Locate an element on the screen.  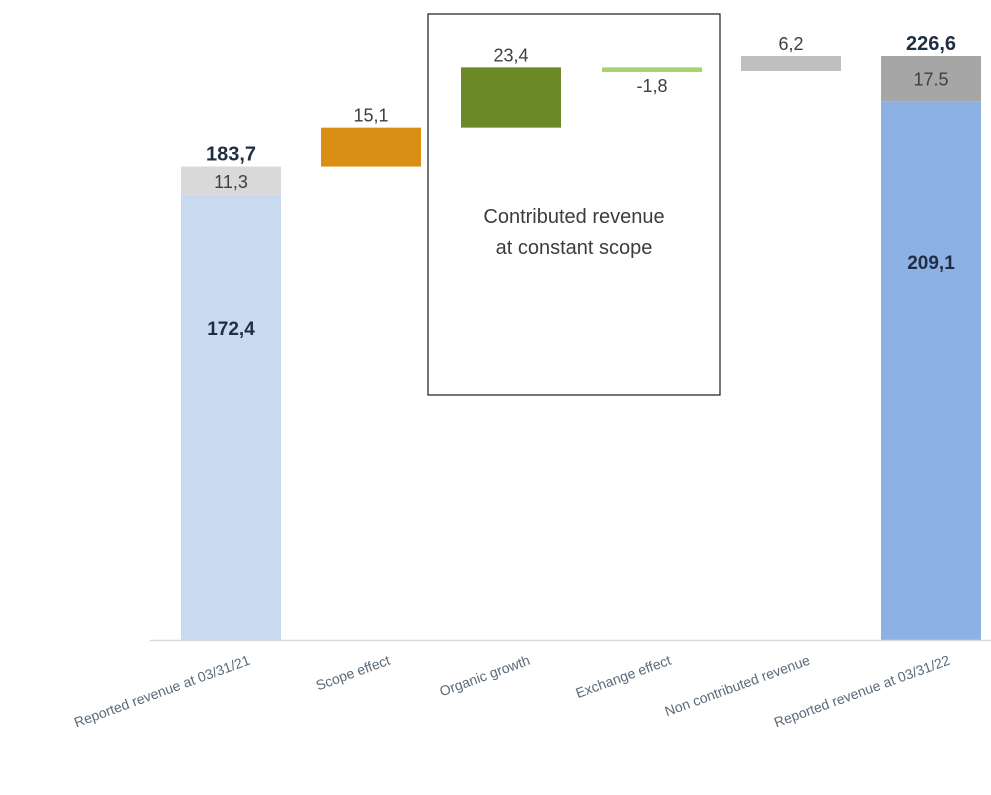
annotation-line-1: Contributed revenue is located at coordinates (574, 217).